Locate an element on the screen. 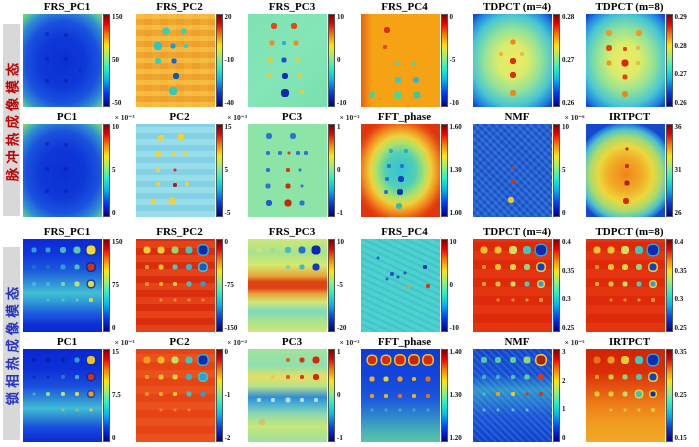 This screenshot has width=699, height=447. colorbar-ticks: 20 -10 -40 is located at coordinates (234, 60).